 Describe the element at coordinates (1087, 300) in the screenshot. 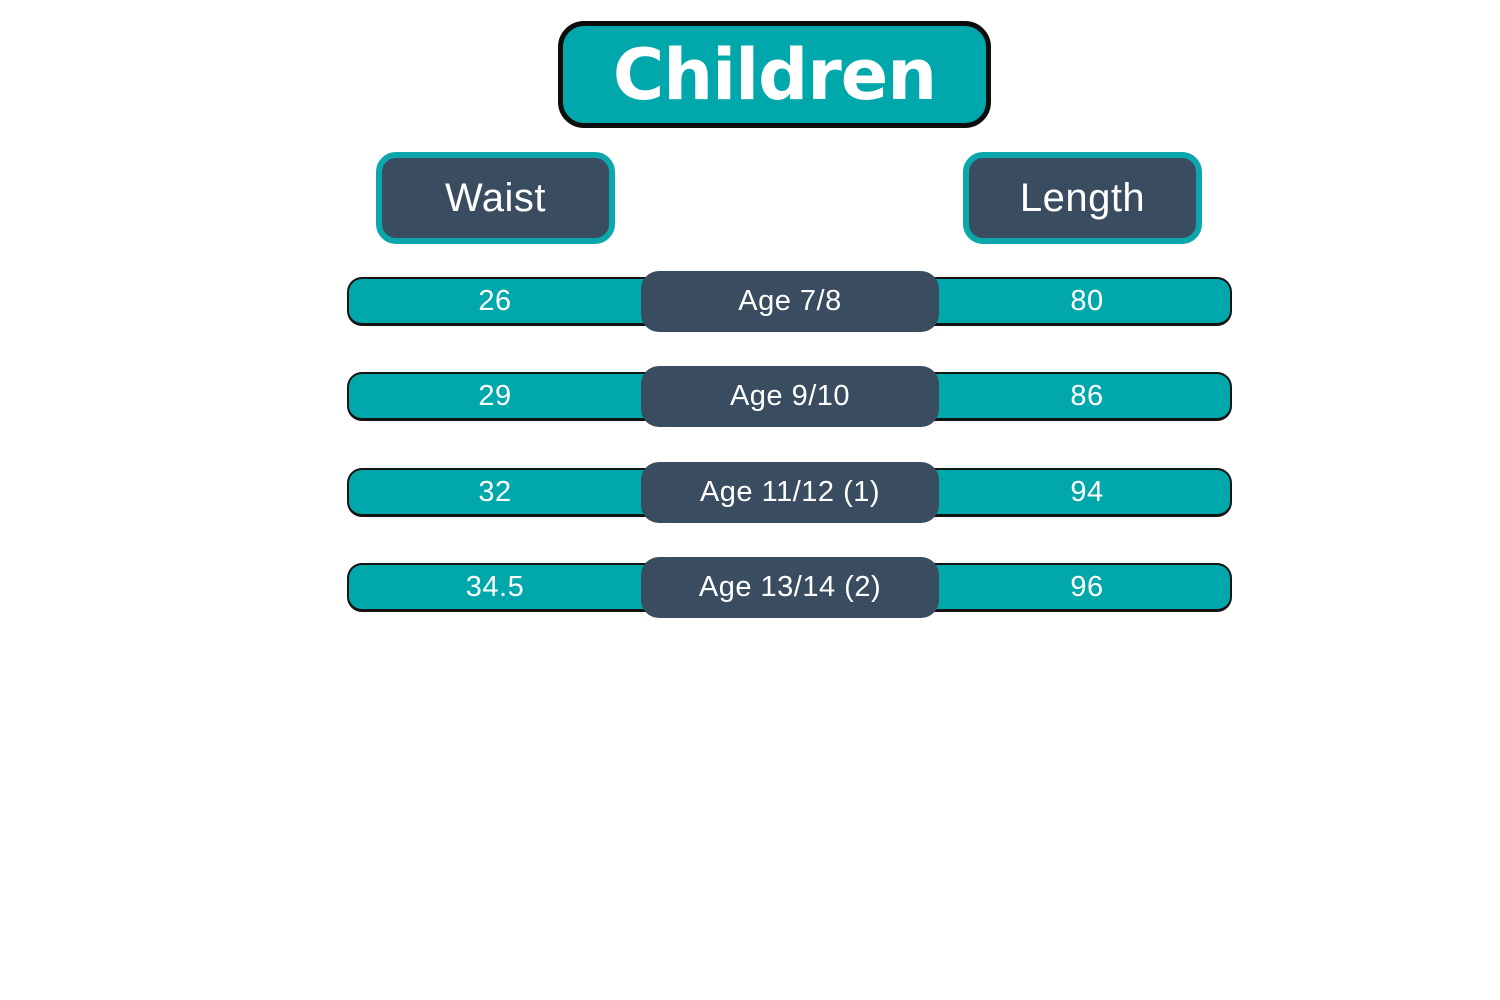

I see `length-value: 80` at that location.